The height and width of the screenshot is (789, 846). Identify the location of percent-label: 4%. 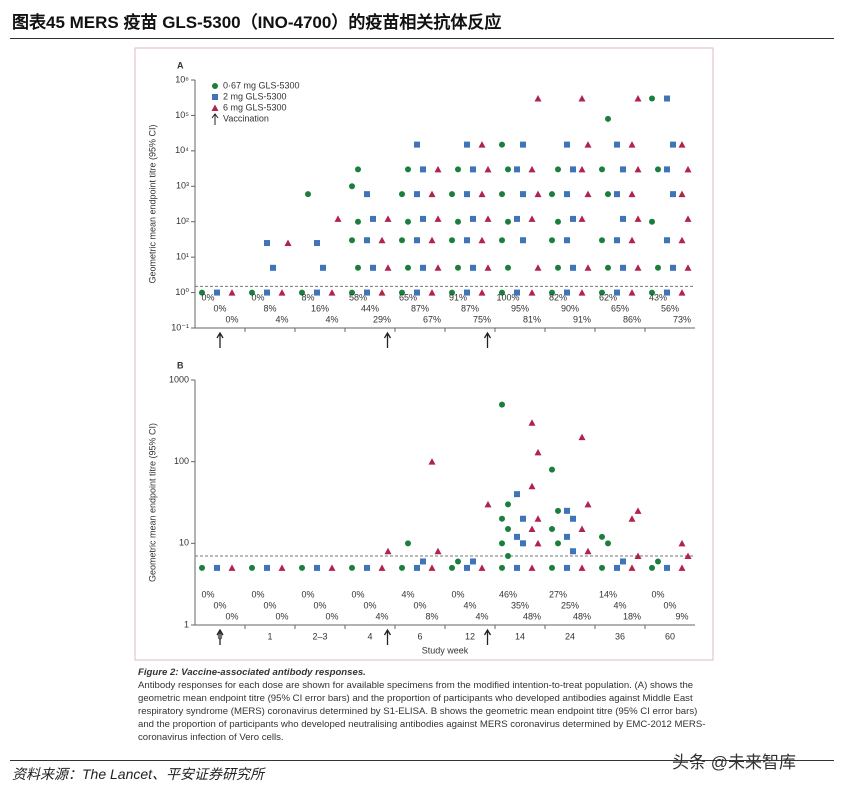
(281, 319).